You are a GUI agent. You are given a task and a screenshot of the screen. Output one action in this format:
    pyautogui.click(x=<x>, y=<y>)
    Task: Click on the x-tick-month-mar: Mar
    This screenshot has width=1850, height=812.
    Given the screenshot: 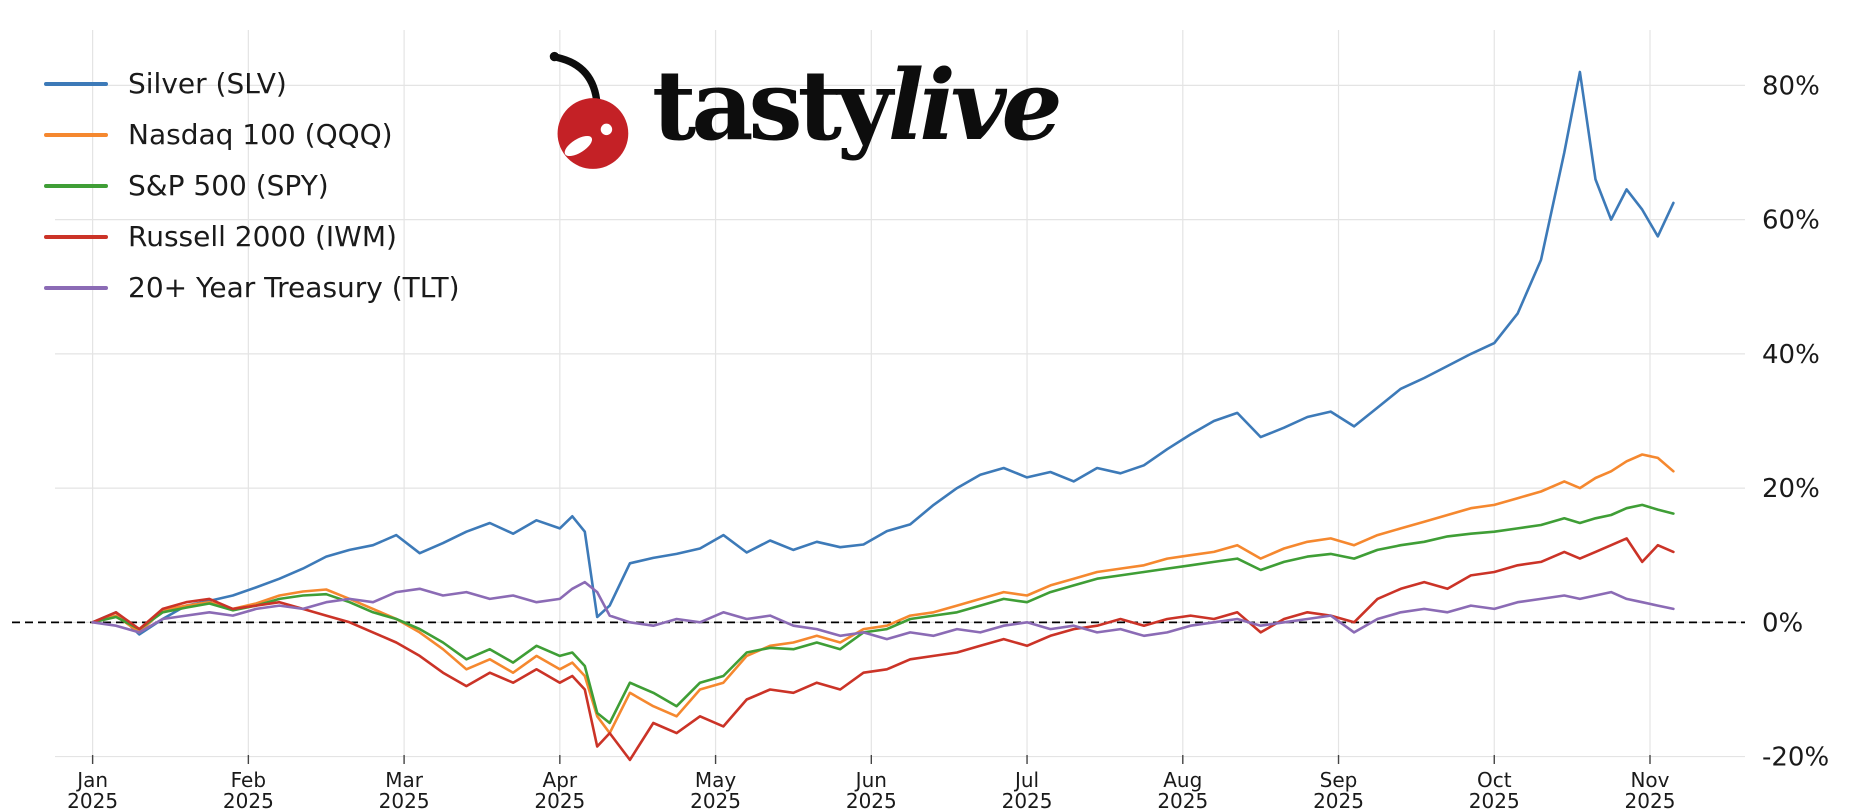 What is the action you would take?
    pyautogui.click(x=404, y=780)
    